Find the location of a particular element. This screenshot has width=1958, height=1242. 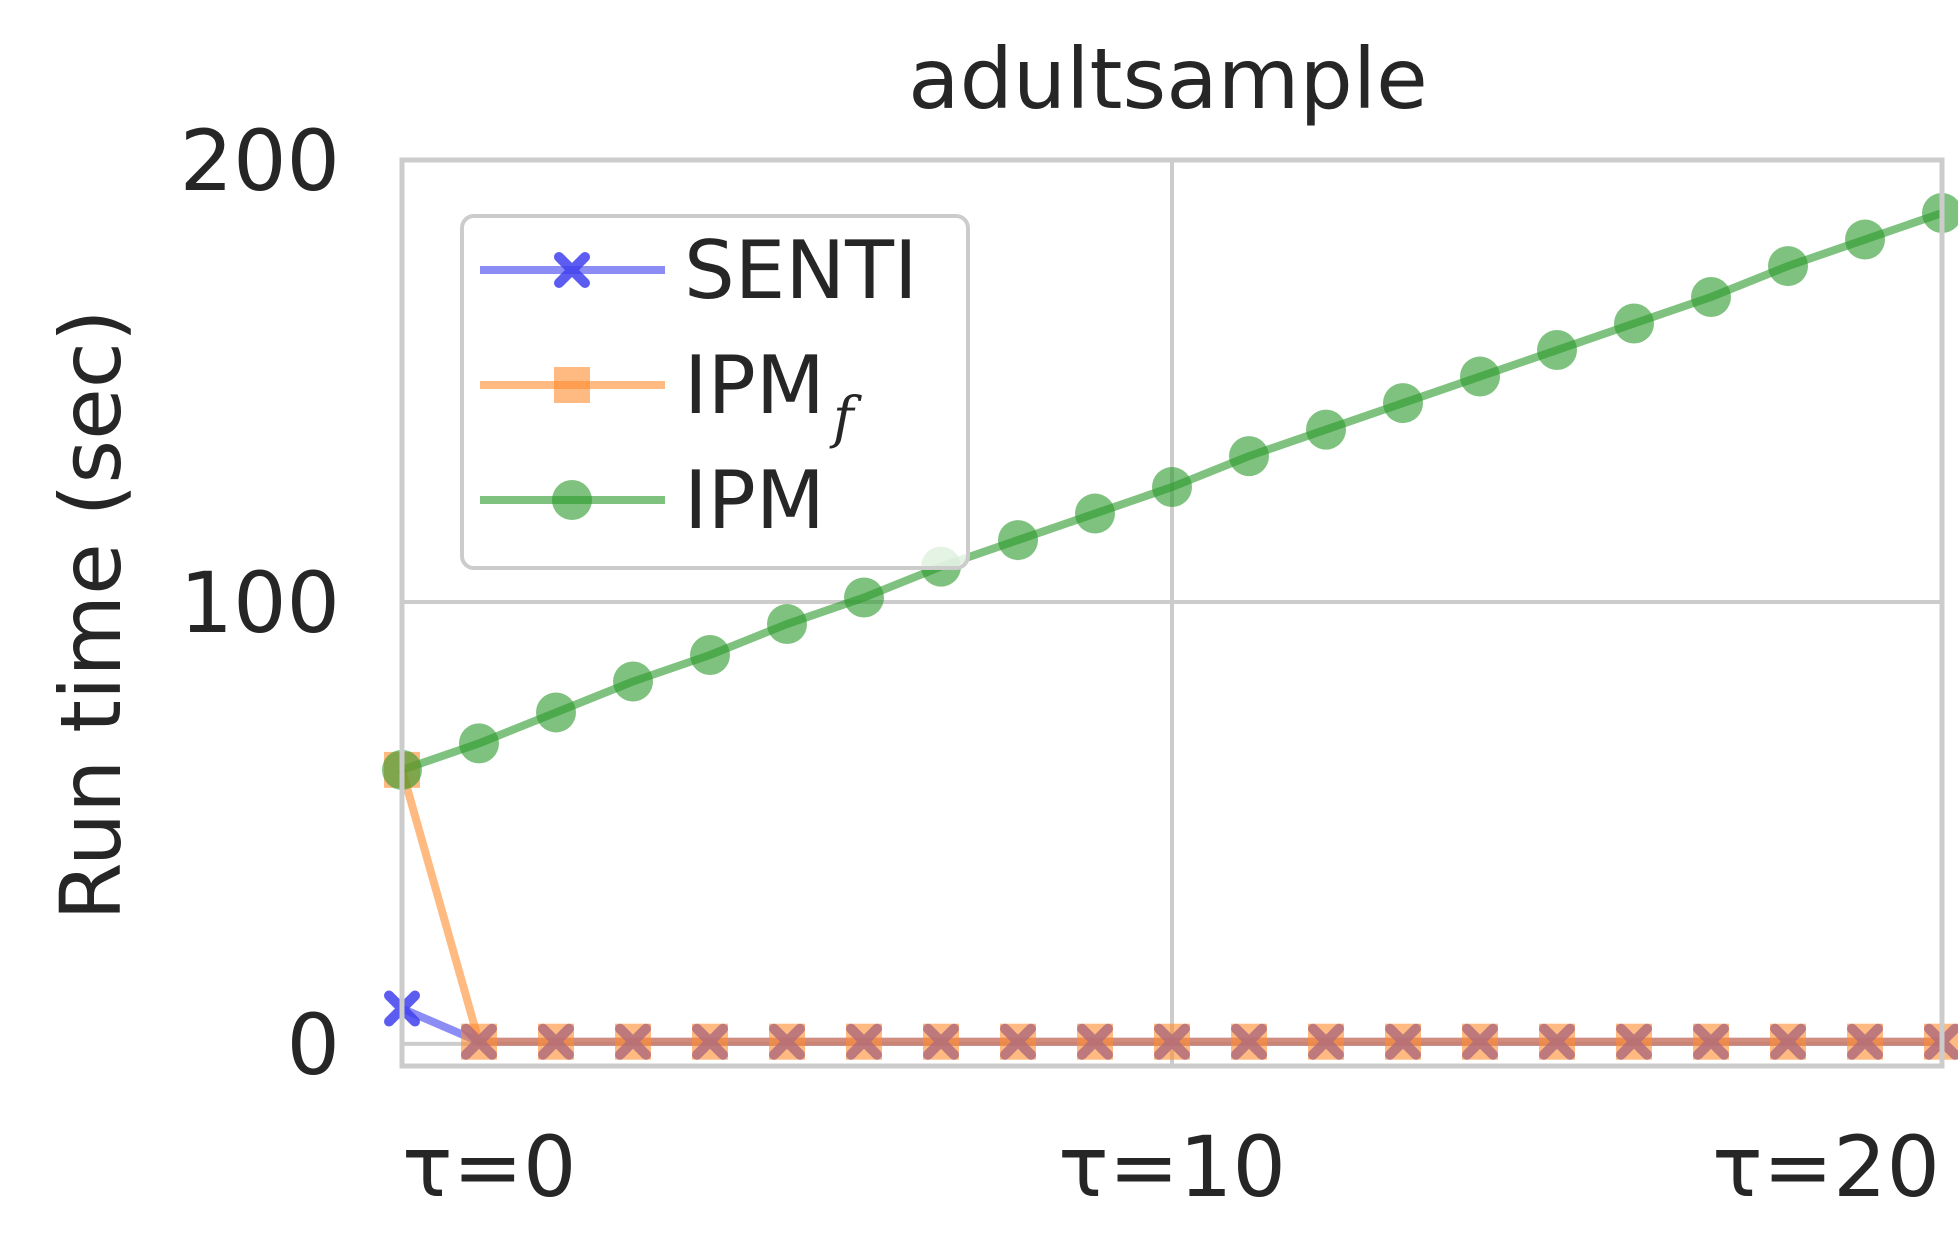

y-tick-label-1: 100 is located at coordinates (260, 603).